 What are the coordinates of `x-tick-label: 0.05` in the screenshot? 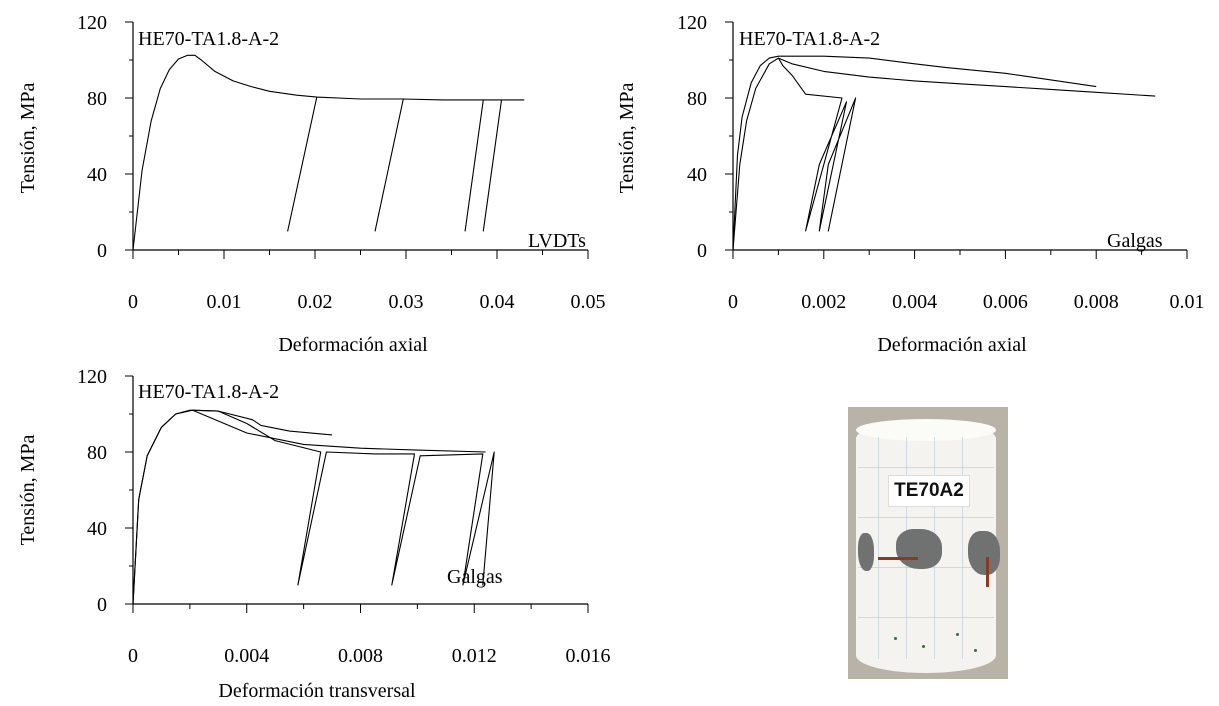 It's located at (588, 302).